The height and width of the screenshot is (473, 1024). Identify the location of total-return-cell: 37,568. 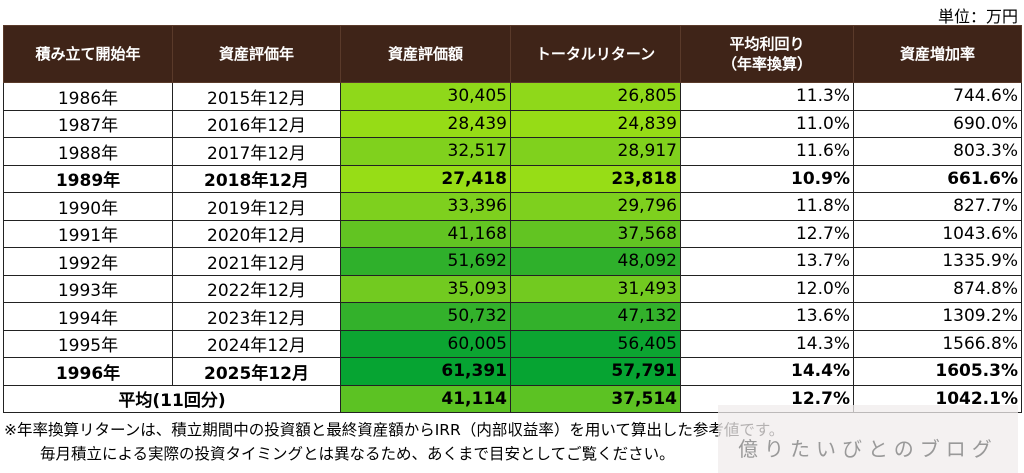
(595, 233).